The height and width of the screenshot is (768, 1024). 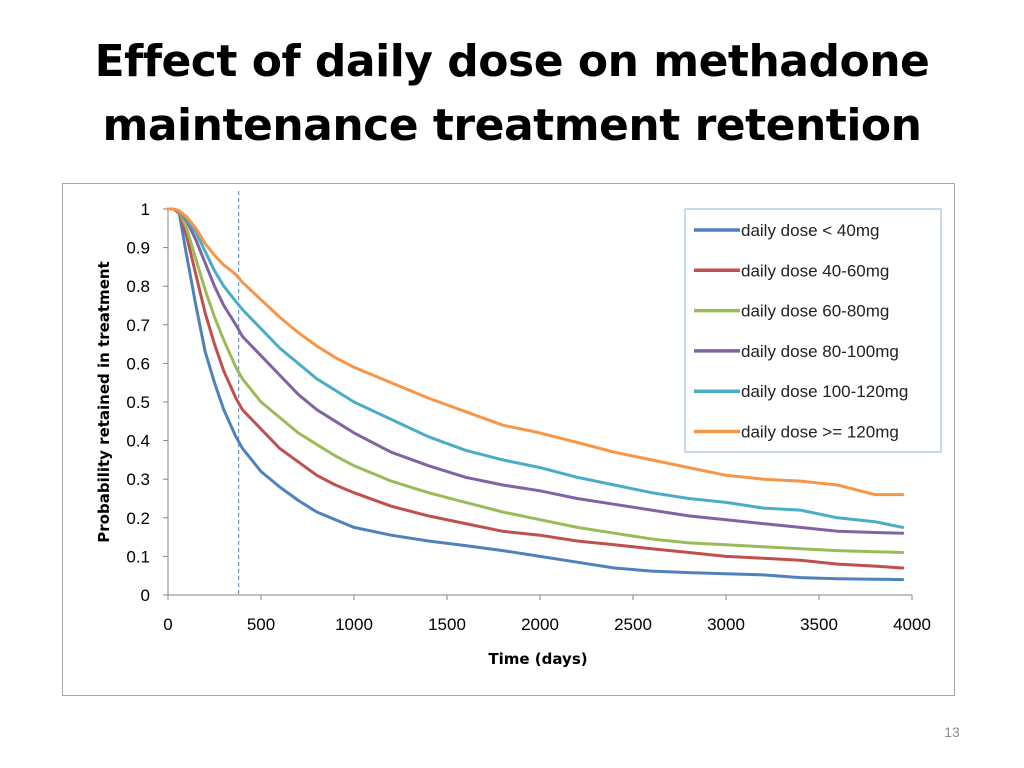 I want to click on legend-label: daily dose < 40mg, so click(x=810, y=230).